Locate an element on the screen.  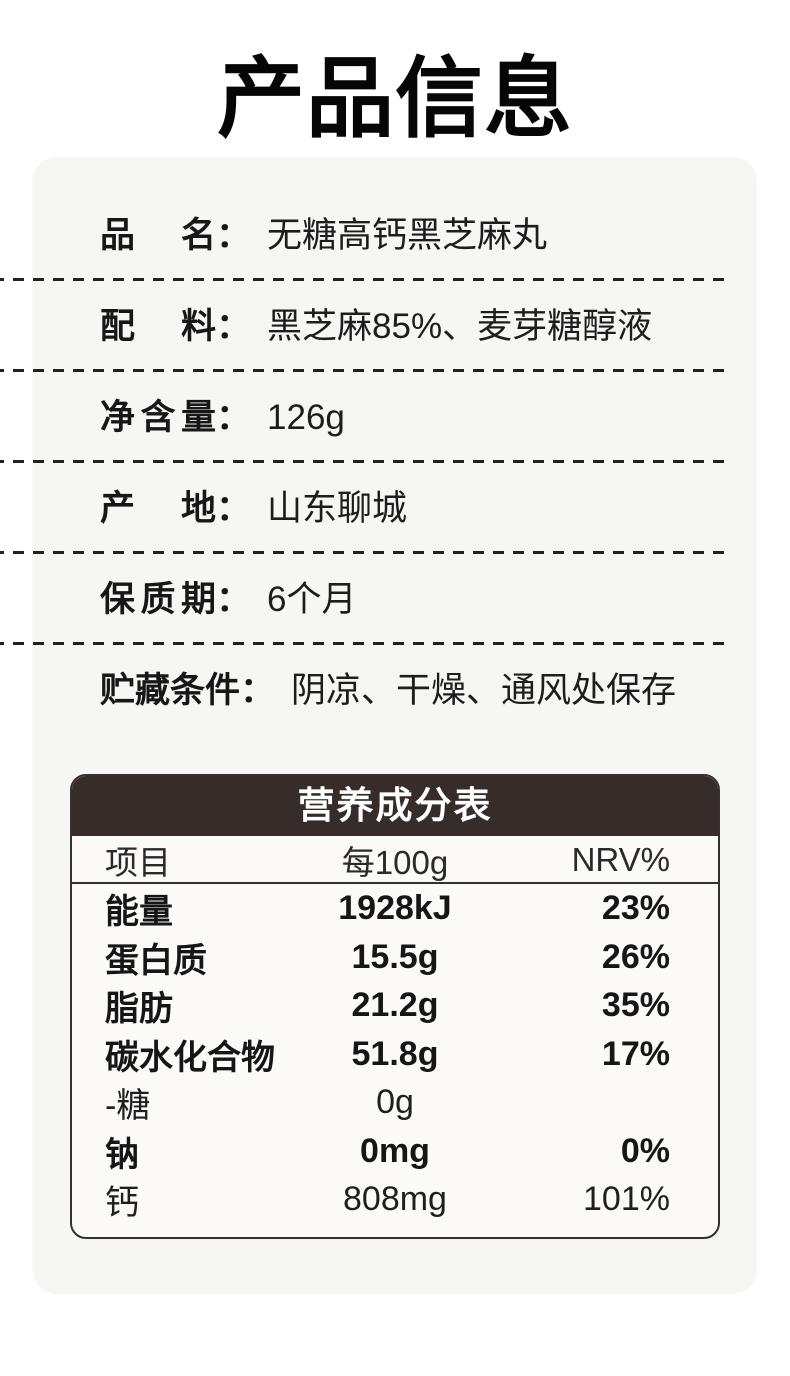
nutrient-per100g: 0mg is located at coordinates (395, 1150).